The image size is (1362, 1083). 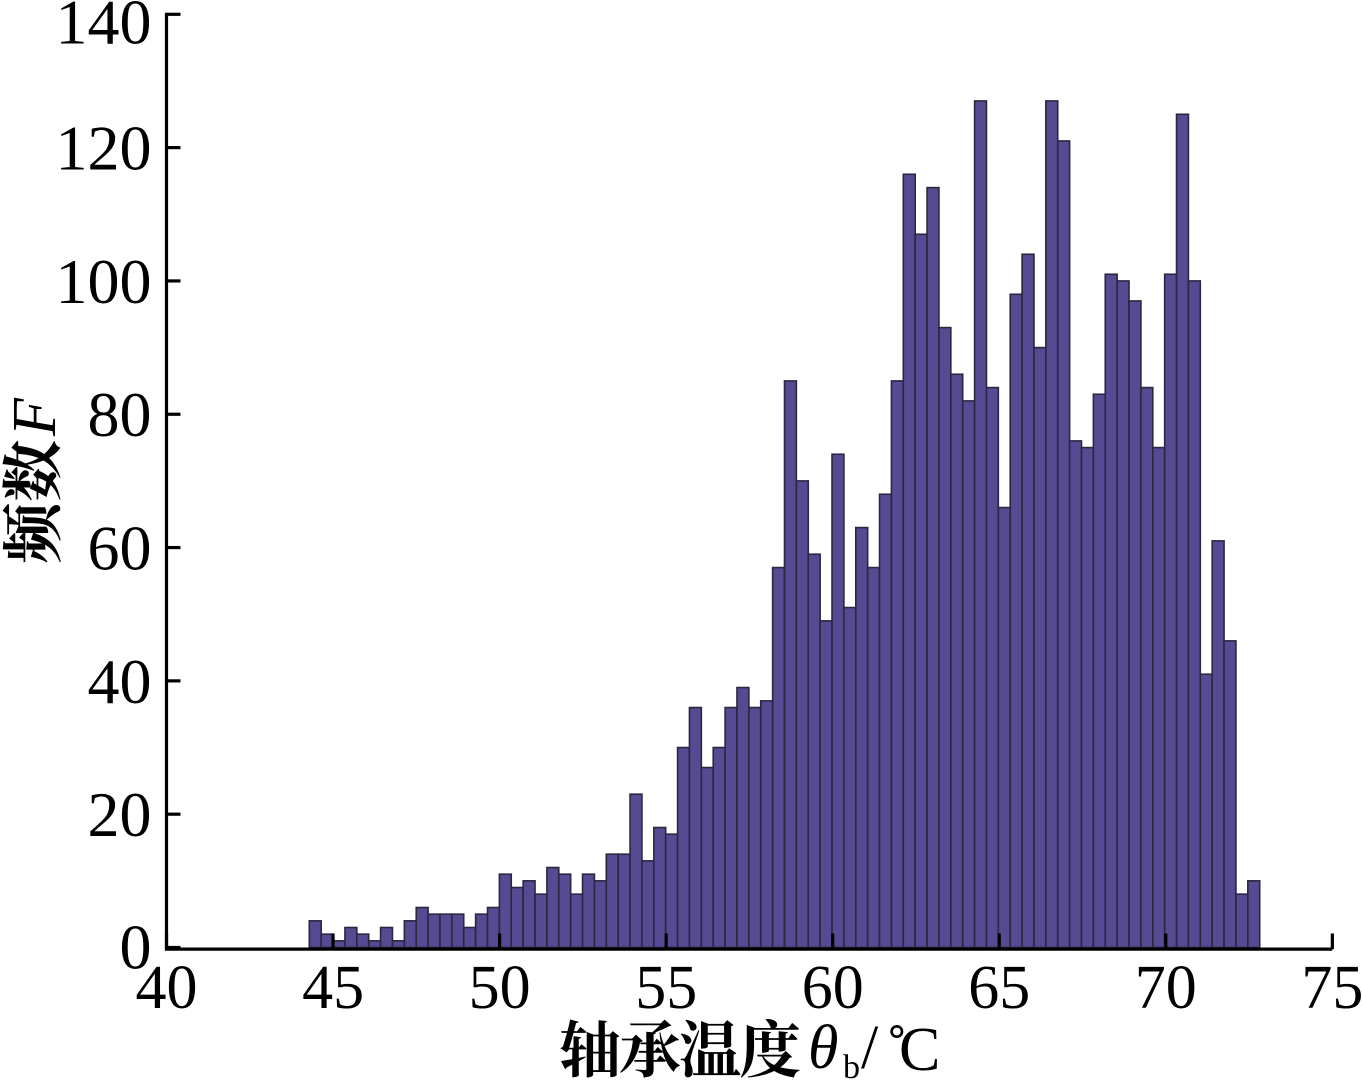 I want to click on svg-text: 65, so click(x=999, y=988).